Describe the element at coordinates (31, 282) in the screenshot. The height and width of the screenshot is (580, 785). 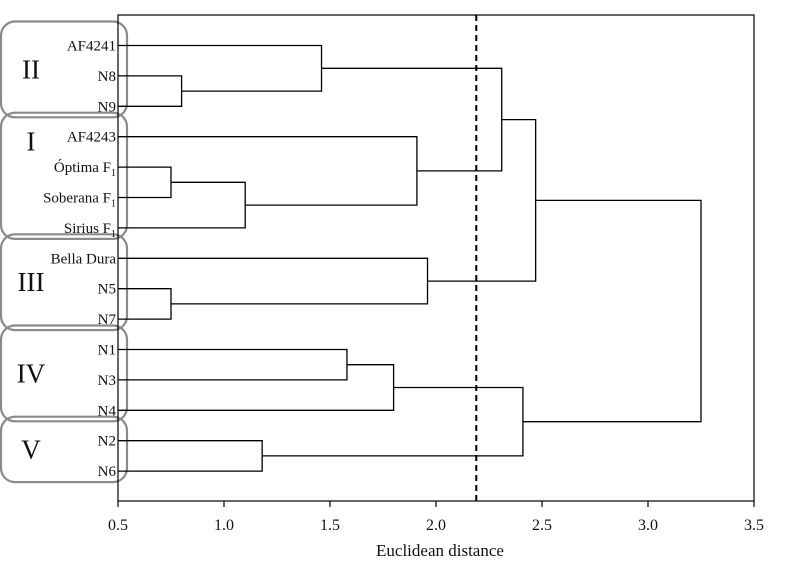
I see `group-label-3: III` at that location.